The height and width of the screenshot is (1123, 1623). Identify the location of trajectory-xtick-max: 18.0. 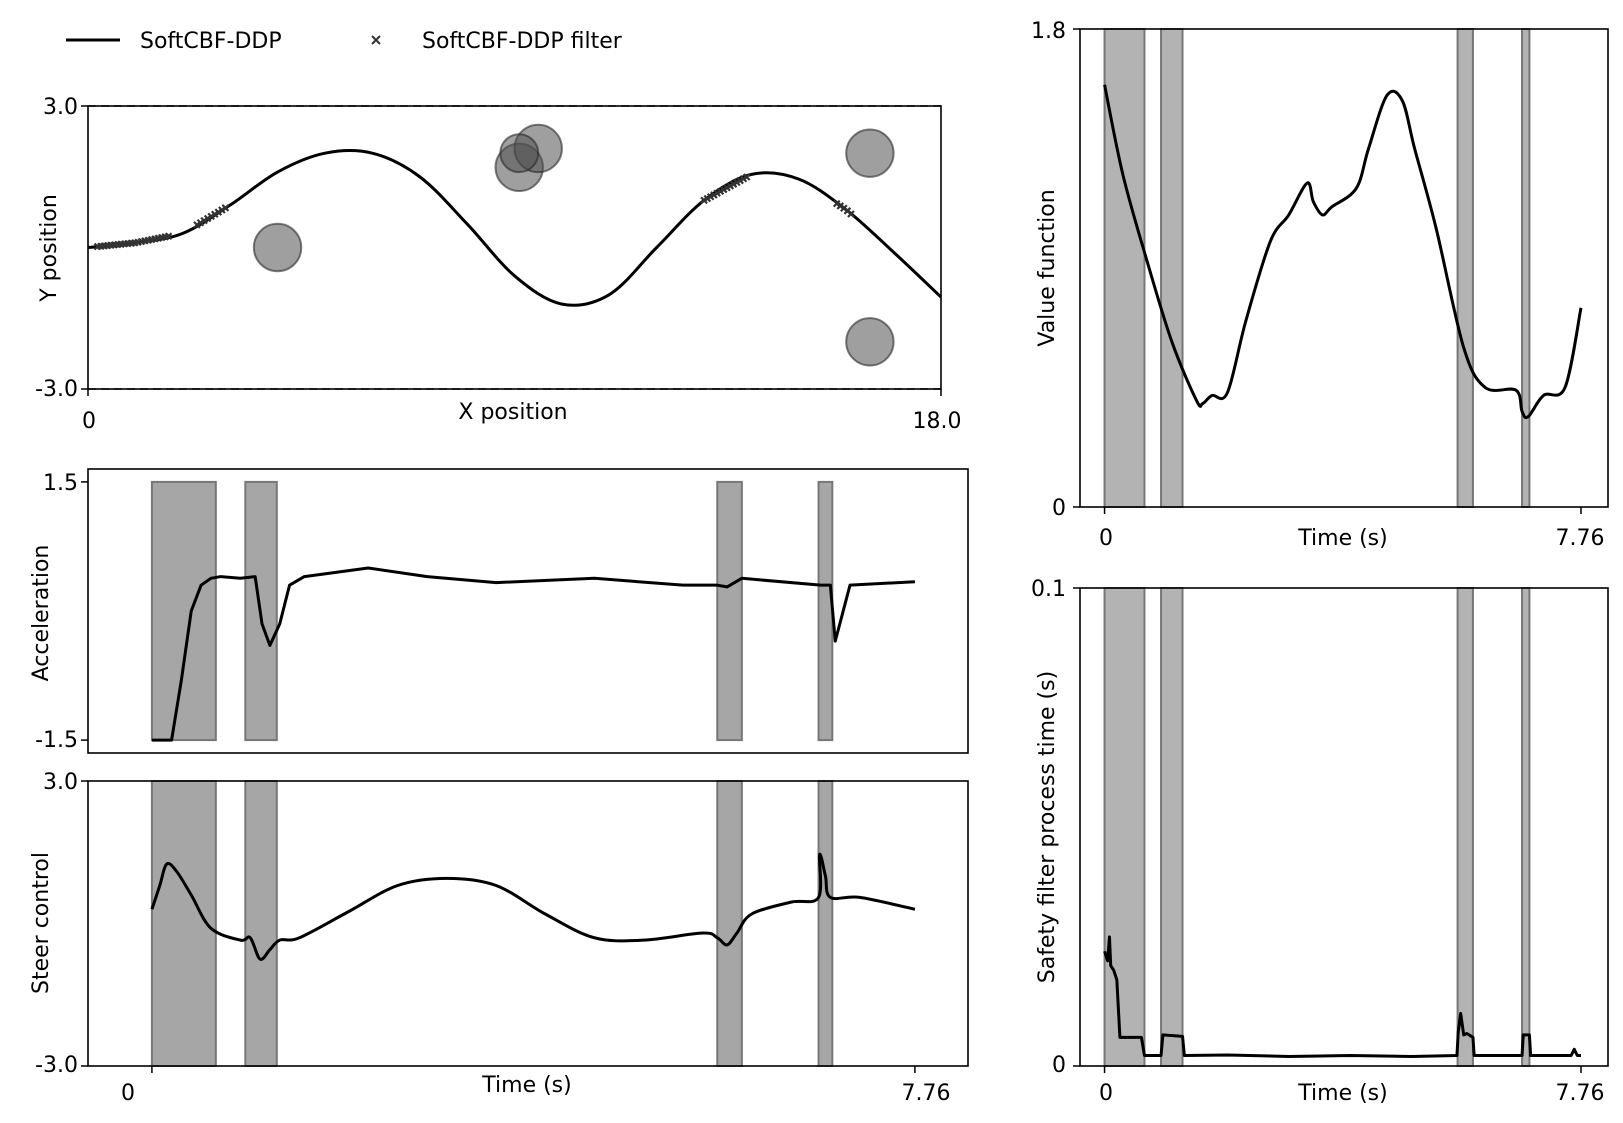
(937, 421).